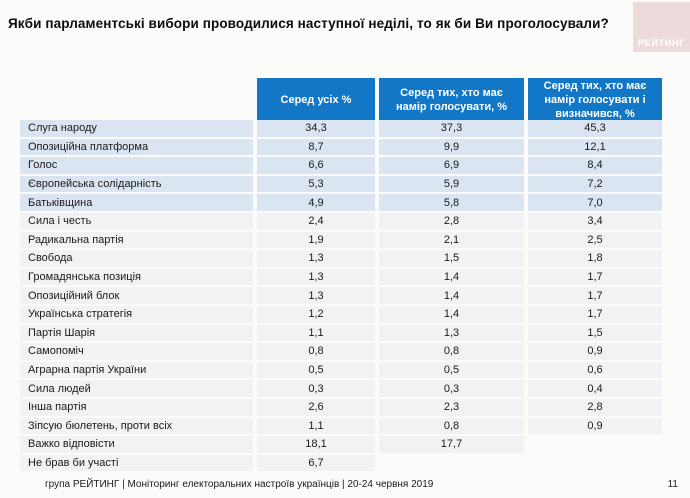 This screenshot has height=498, width=690. I want to click on table-row: Важко відповісти 18,1 17,7, so click(341, 444).